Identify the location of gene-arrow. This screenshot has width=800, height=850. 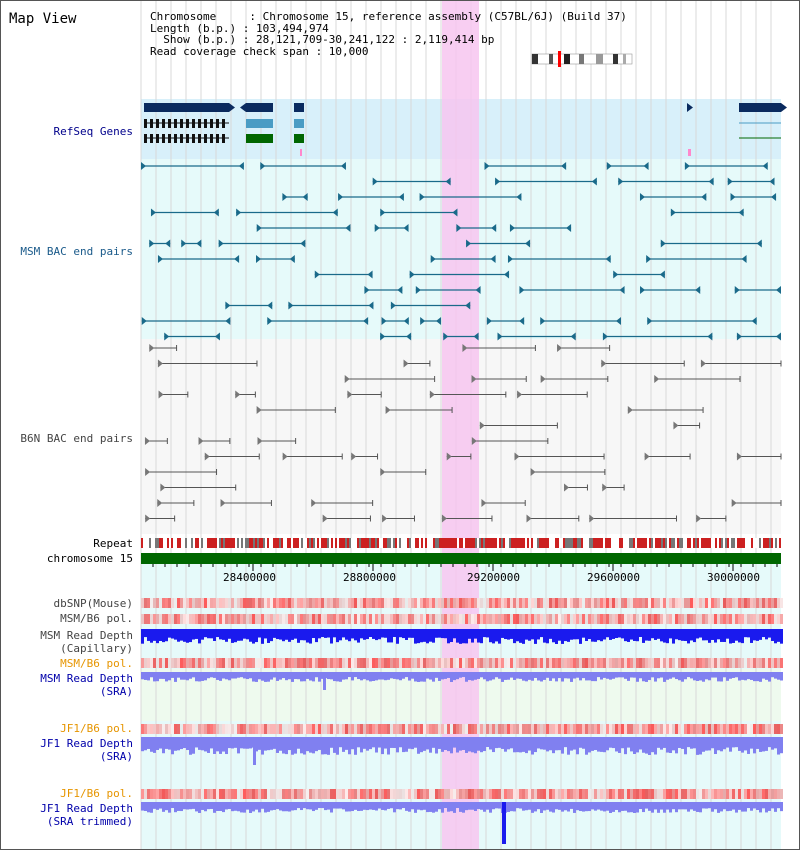
(784, 107).